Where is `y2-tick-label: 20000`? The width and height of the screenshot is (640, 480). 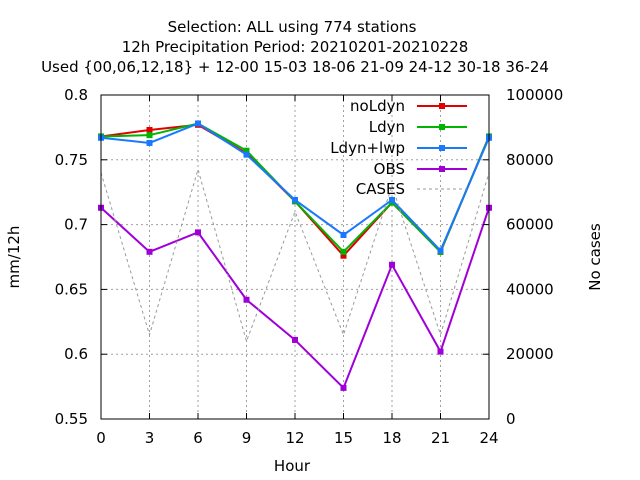 y2-tick-label: 20000 is located at coordinates (530, 354).